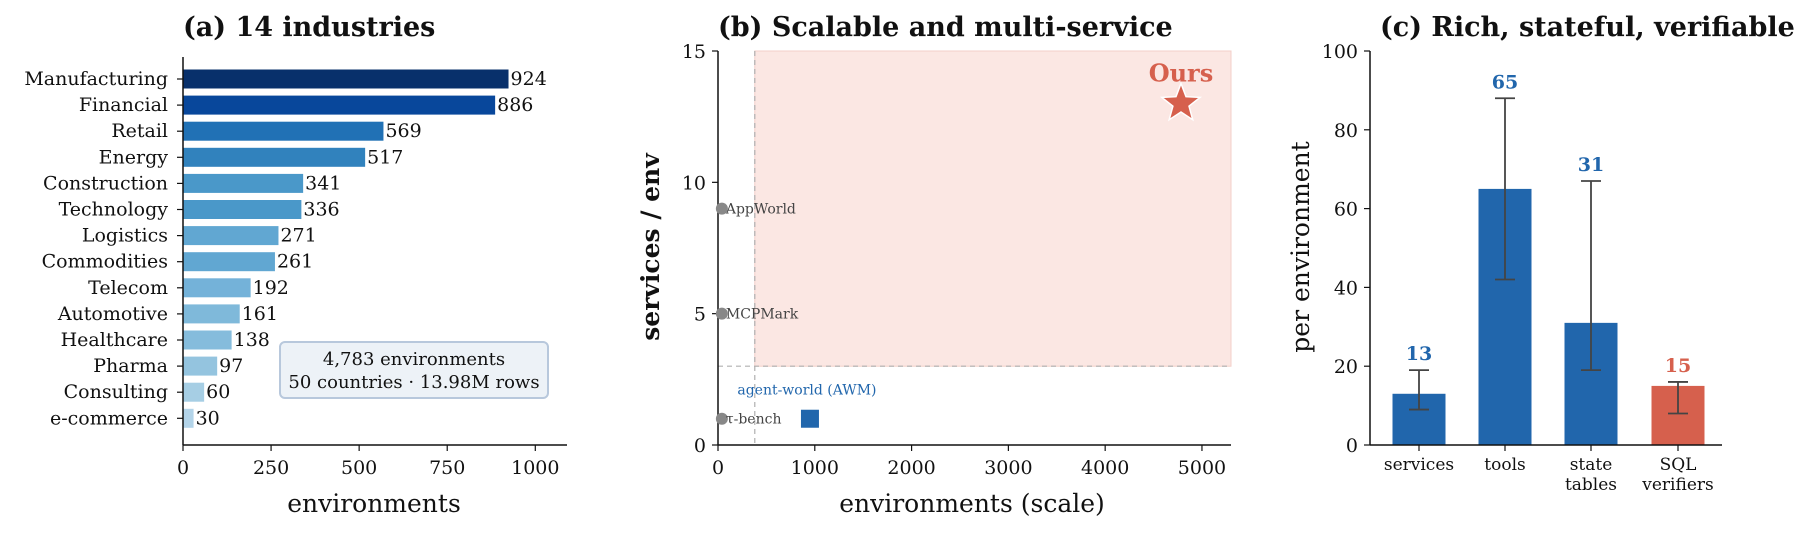 The width and height of the screenshot is (1819, 535). I want to click on x-tick-label: 4000, so click(1105, 468).